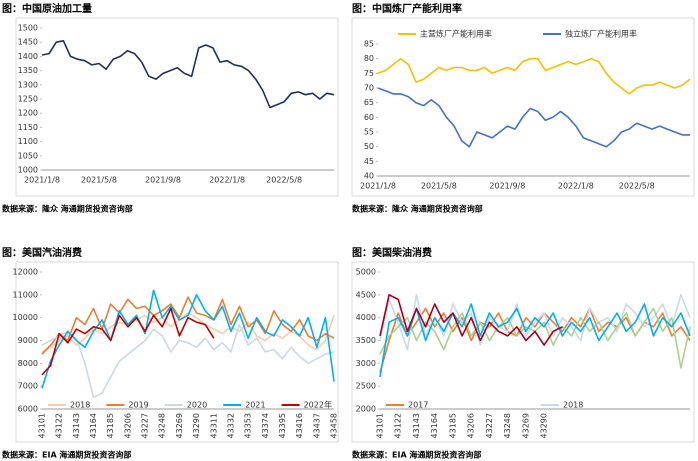 Image resolution: width=698 pixels, height=461 pixels. Describe the element at coordinates (369, 161) in the screenshot. I see `y-tick-label: 45` at that location.